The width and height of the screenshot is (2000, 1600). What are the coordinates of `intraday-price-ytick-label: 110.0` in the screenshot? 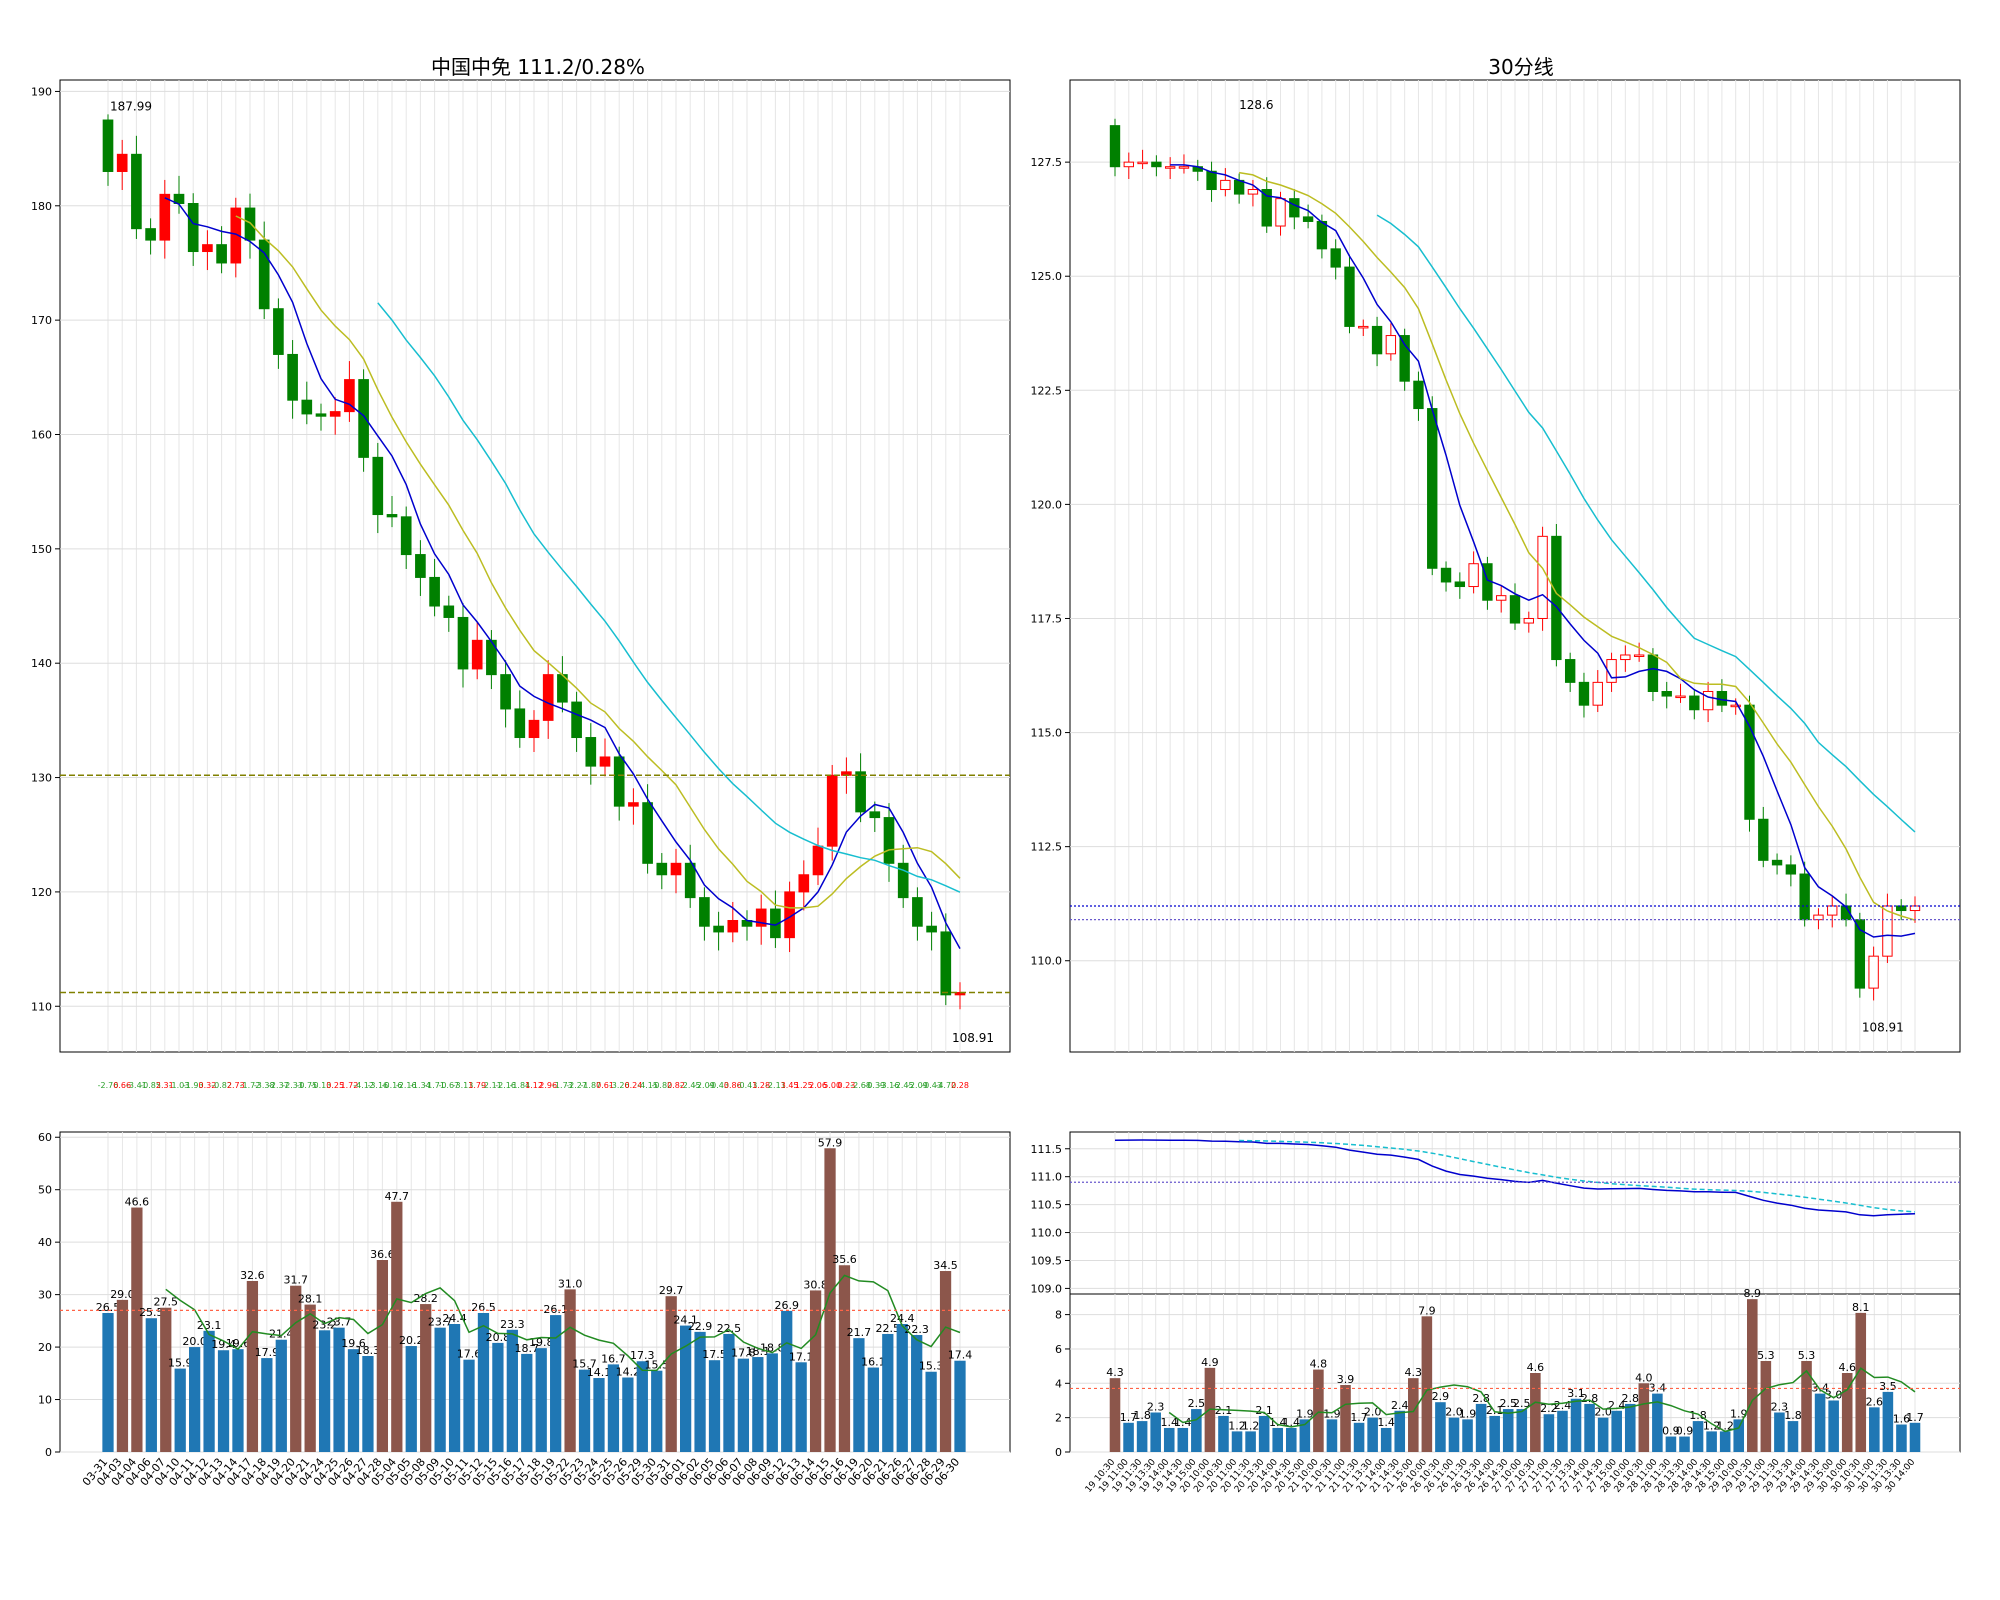 It's located at (1047, 961).